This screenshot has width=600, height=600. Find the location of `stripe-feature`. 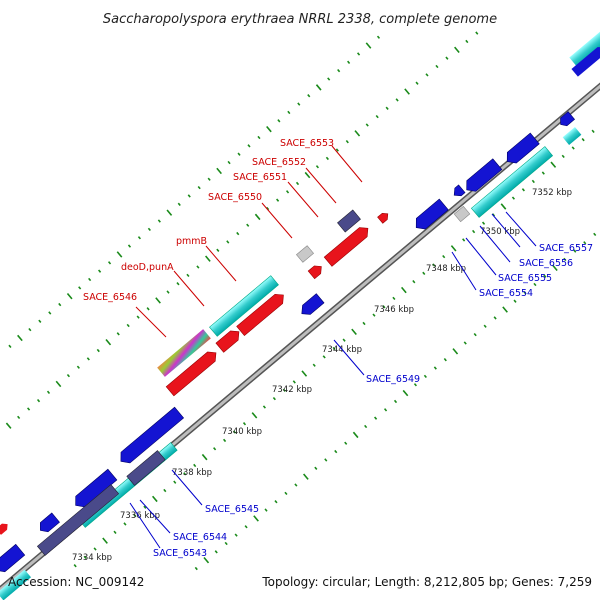

stripe-feature is located at coordinates (184, 353).